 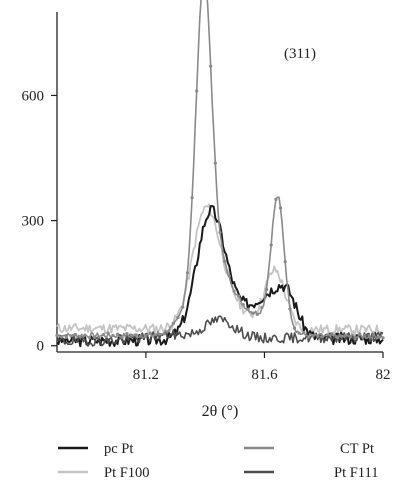 I want to click on x-axis-title: 2θ (°), so click(x=220, y=411).